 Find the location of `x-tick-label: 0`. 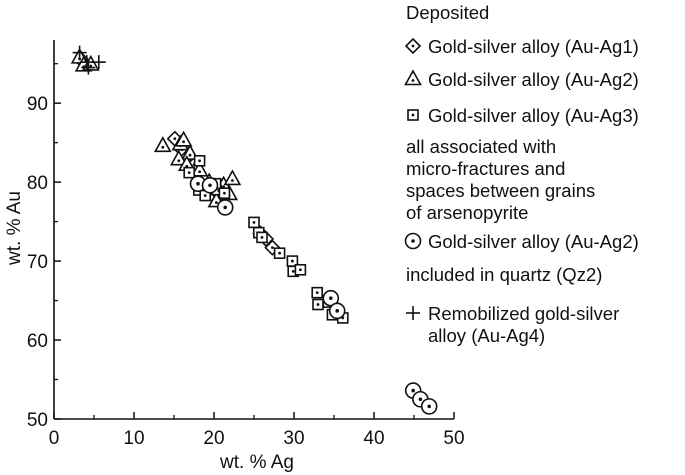

x-tick-label: 0 is located at coordinates (54, 438).